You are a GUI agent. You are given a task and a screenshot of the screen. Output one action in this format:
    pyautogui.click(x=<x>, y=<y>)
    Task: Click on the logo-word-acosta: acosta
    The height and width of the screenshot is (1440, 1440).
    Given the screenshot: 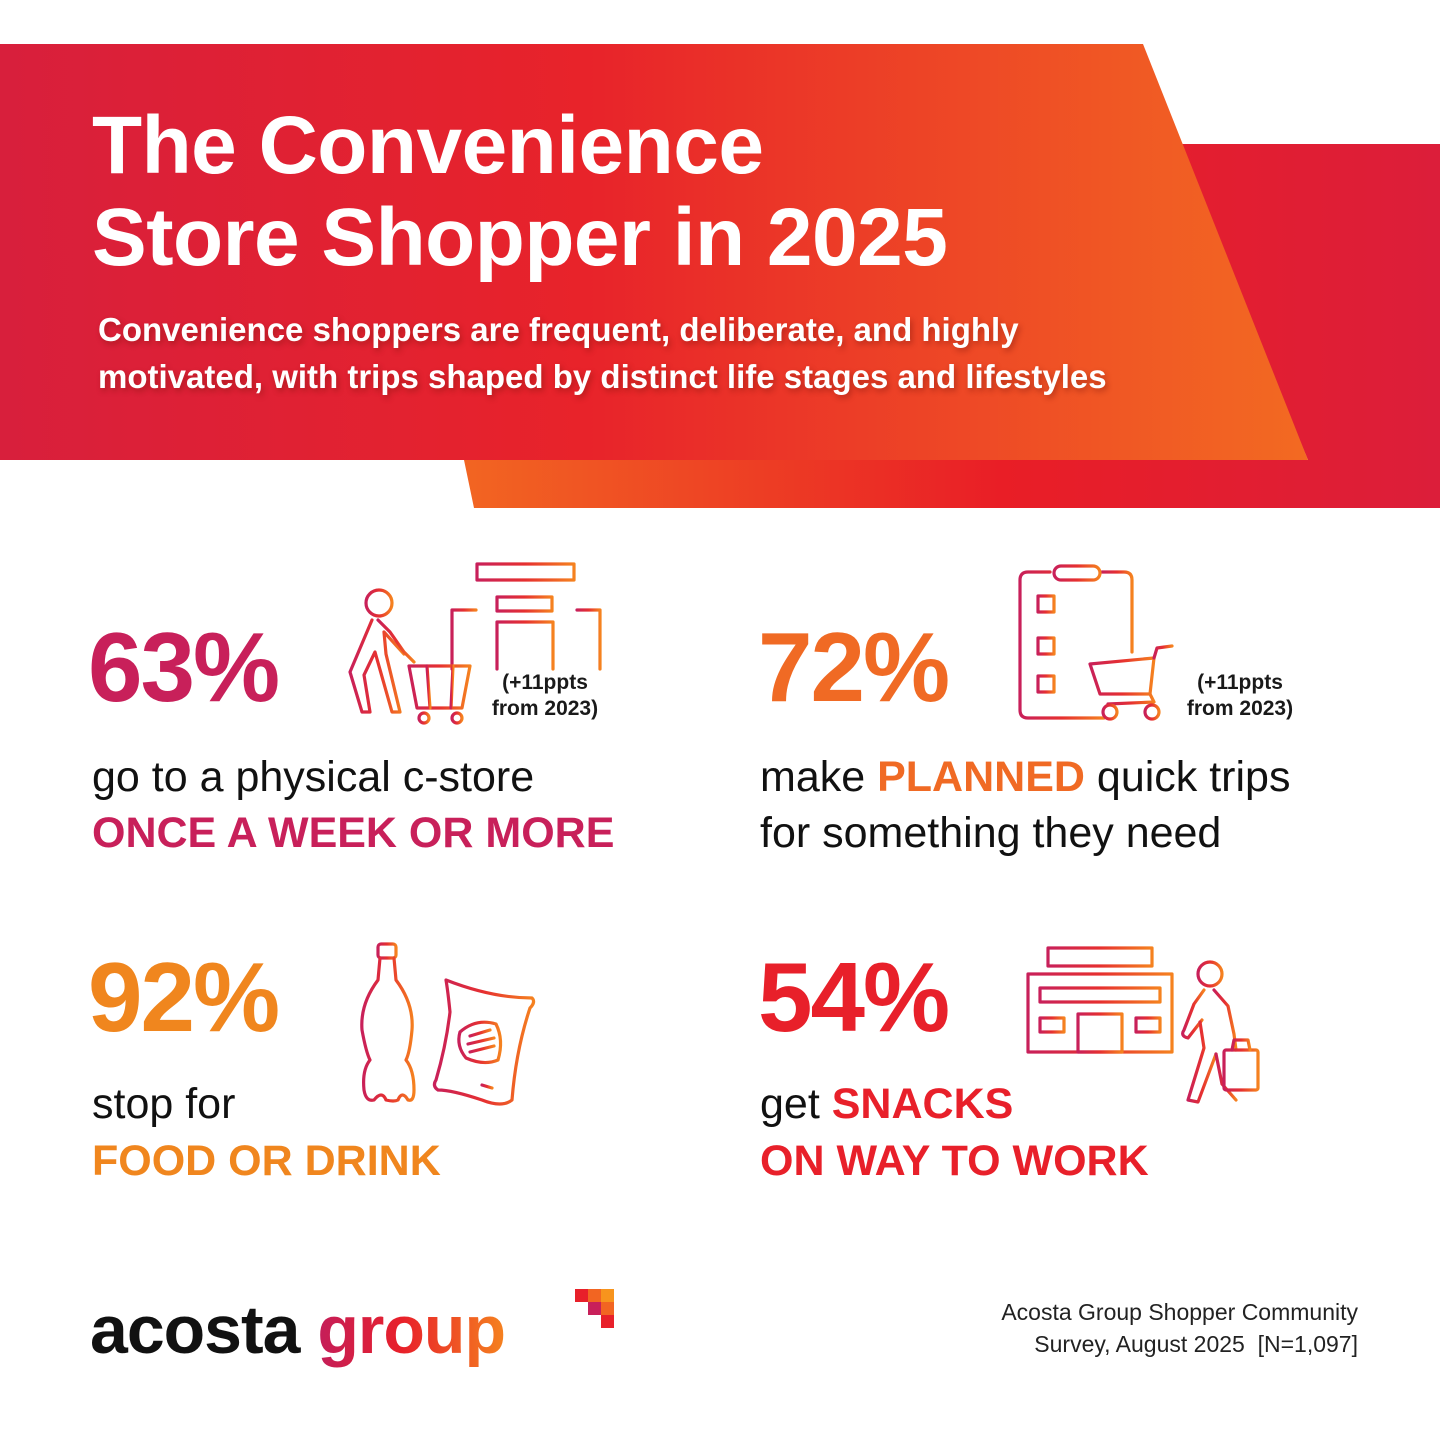 What is the action you would take?
    pyautogui.click(x=195, y=1330)
    